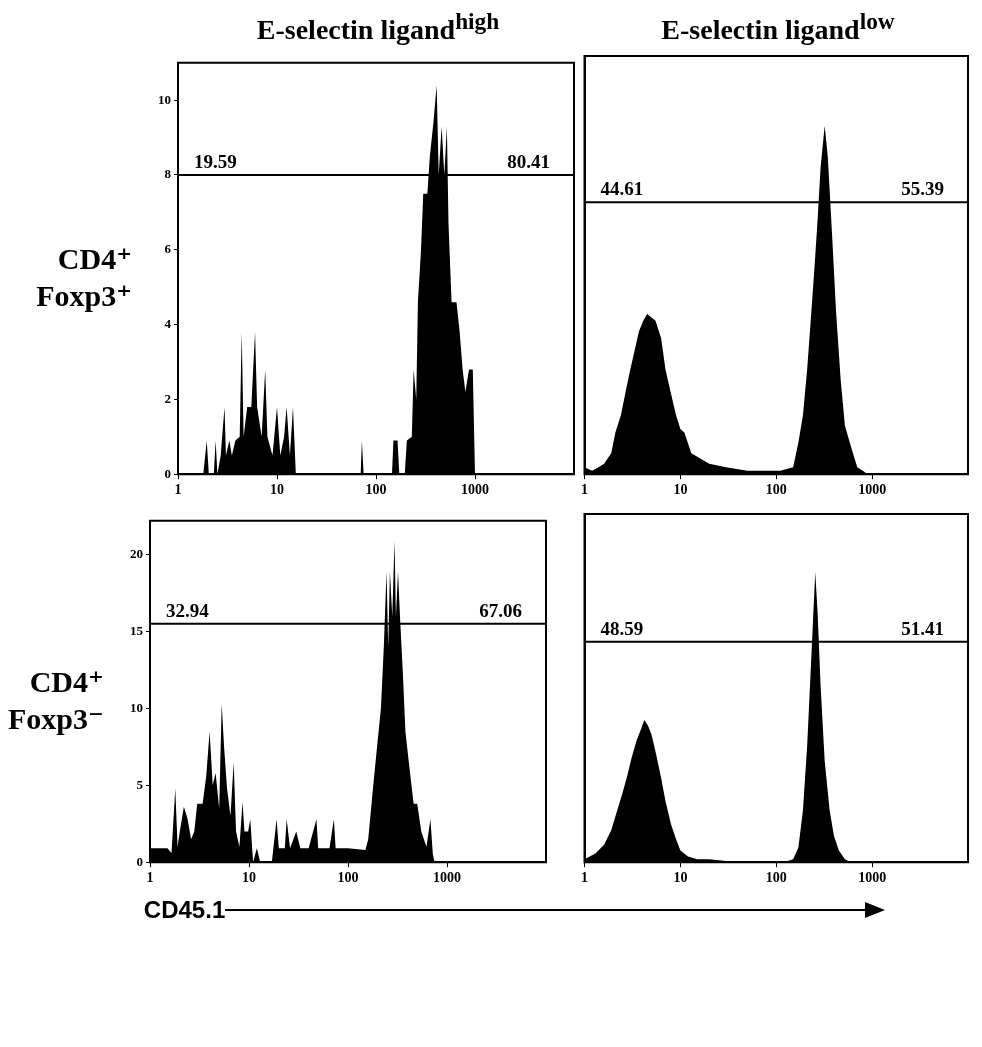 The image size is (982, 1047). Describe the element at coordinates (168, 323) in the screenshot. I see `y-tick-label: 4` at that location.